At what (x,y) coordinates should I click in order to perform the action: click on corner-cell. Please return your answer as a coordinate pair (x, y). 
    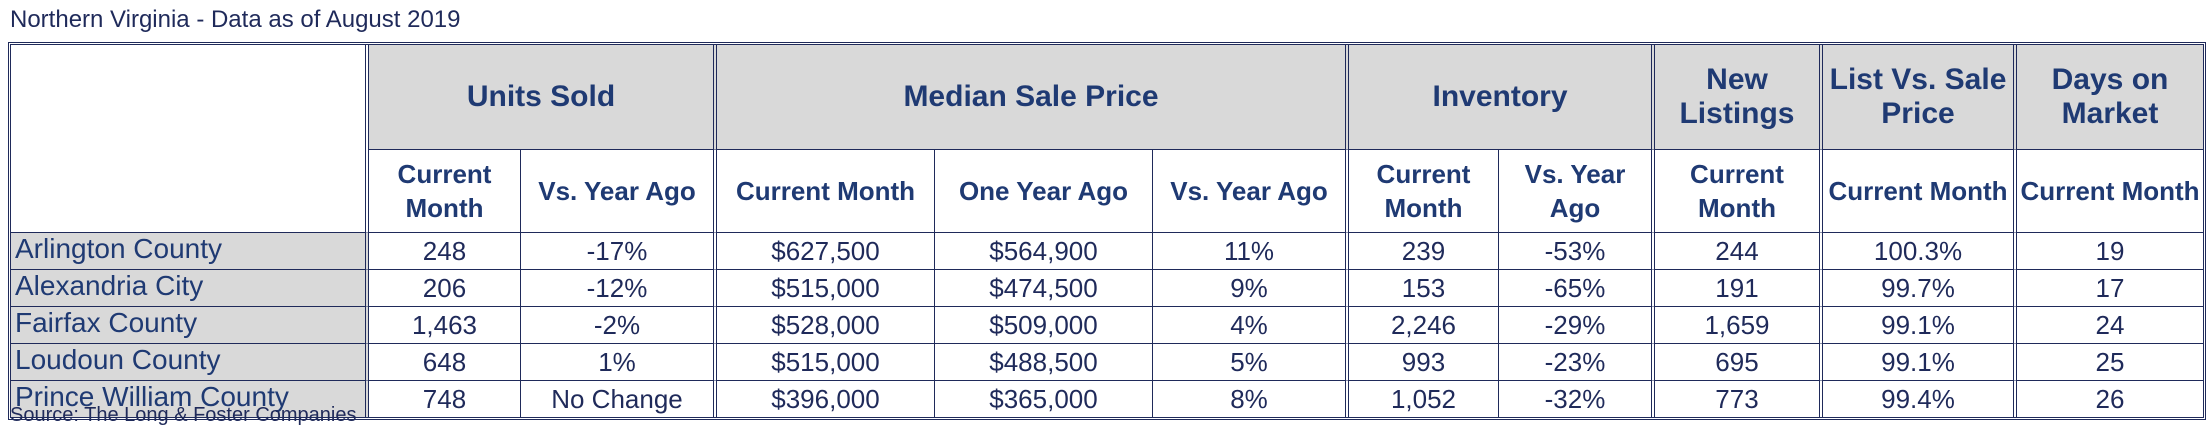
    Looking at the image, I should click on (190, 139).